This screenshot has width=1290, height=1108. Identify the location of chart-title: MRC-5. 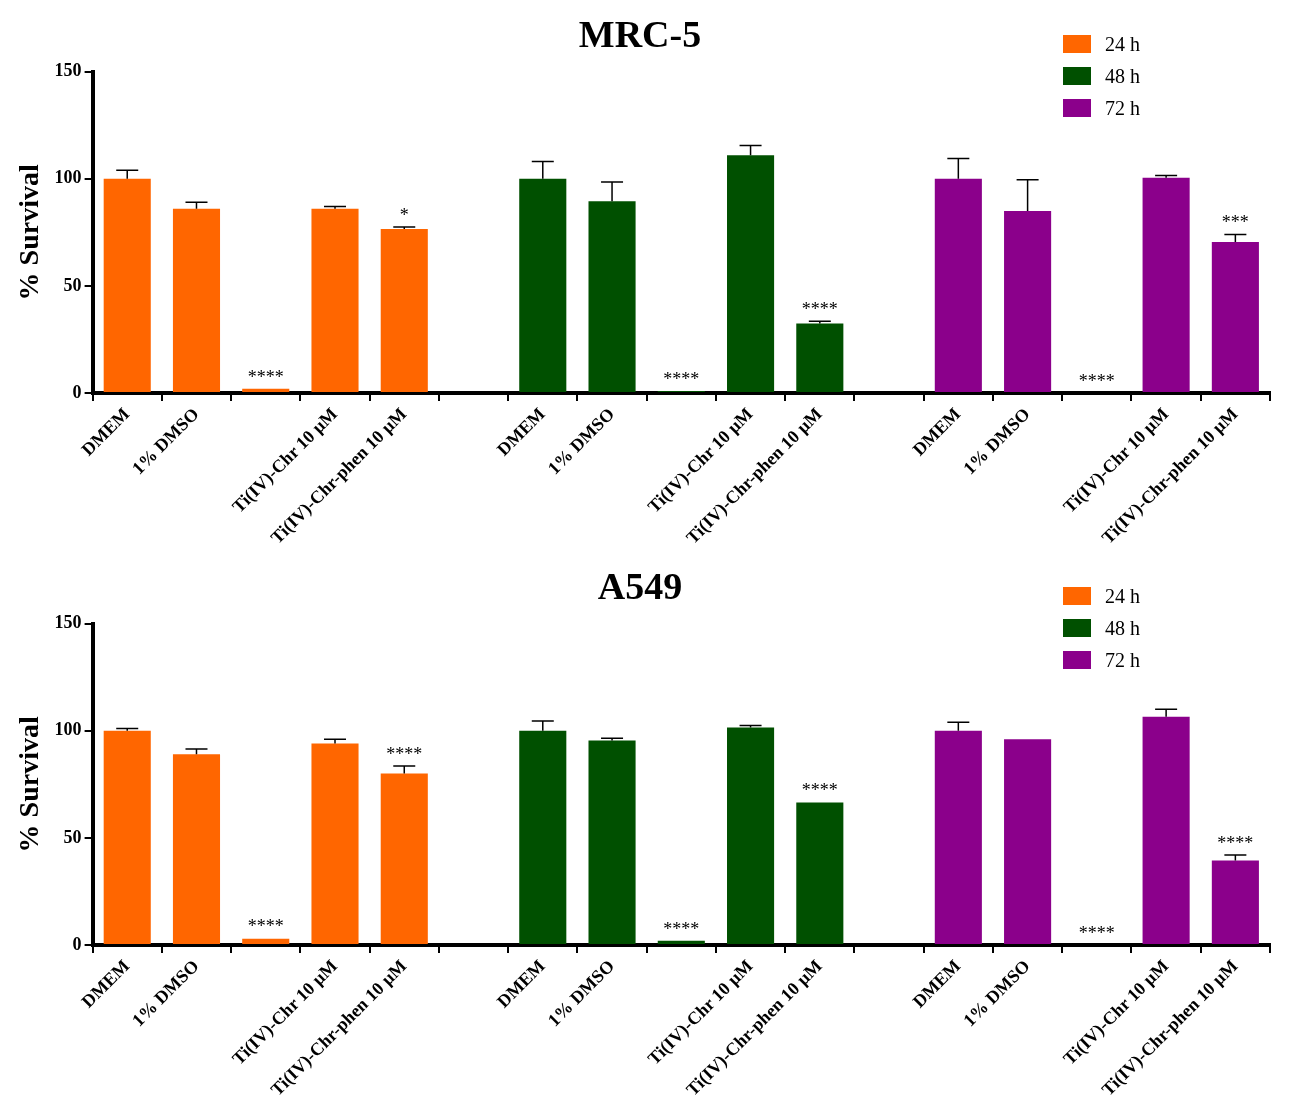
(640, 33).